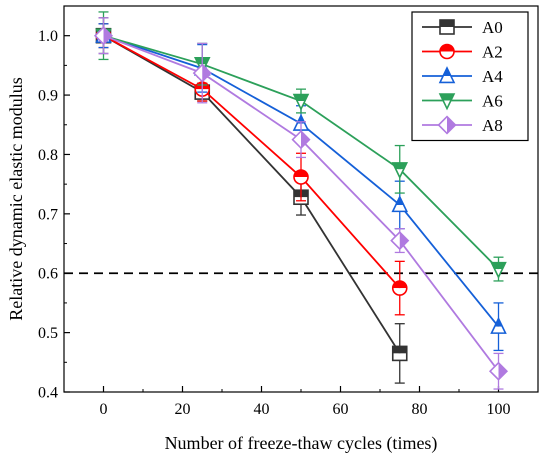 The width and height of the screenshot is (550, 460). Describe the element at coordinates (470, 76) in the screenshot. I see `legend: A0 A2 A4 A6 A8` at that location.